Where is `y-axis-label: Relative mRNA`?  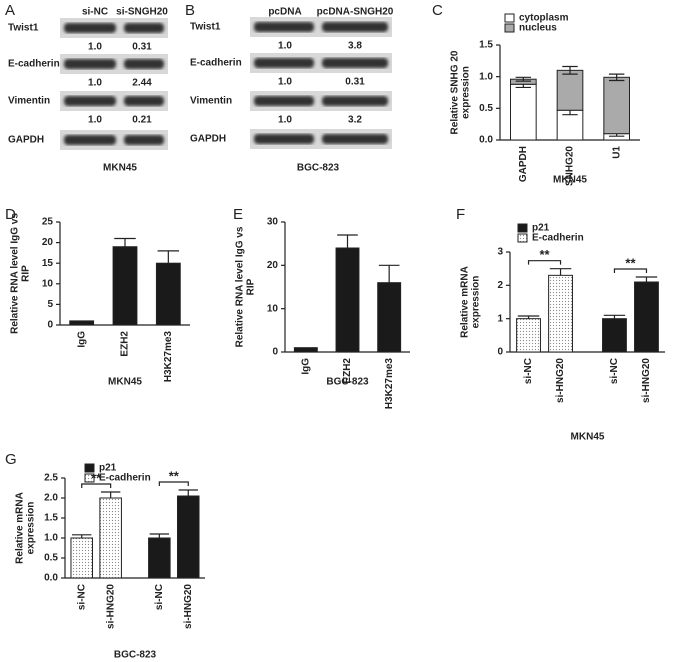 y-axis-label: Relative mRNA is located at coordinates (20, 528).